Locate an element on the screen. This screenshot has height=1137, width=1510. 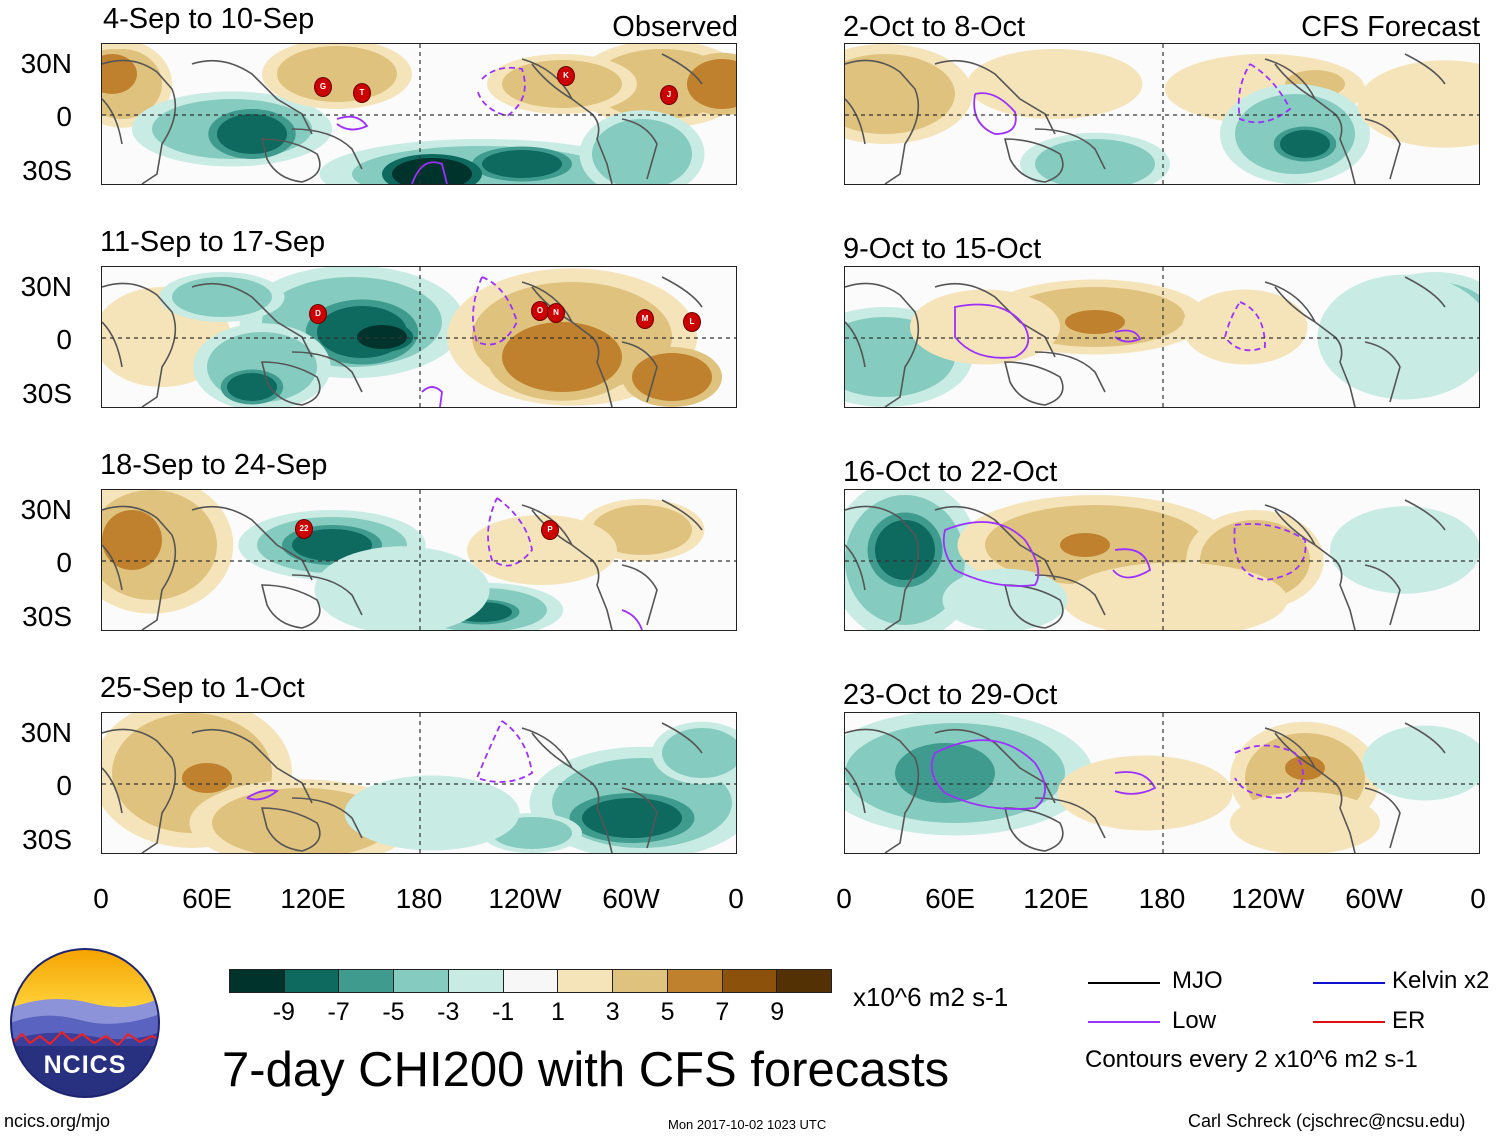
panel-title-fc-2: 9-Oct to 15-Oct is located at coordinates (942, 249).